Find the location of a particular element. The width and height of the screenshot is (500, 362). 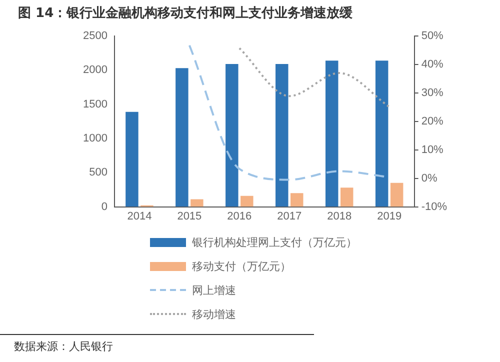

x-tick-label: 2018 is located at coordinates (339, 216).